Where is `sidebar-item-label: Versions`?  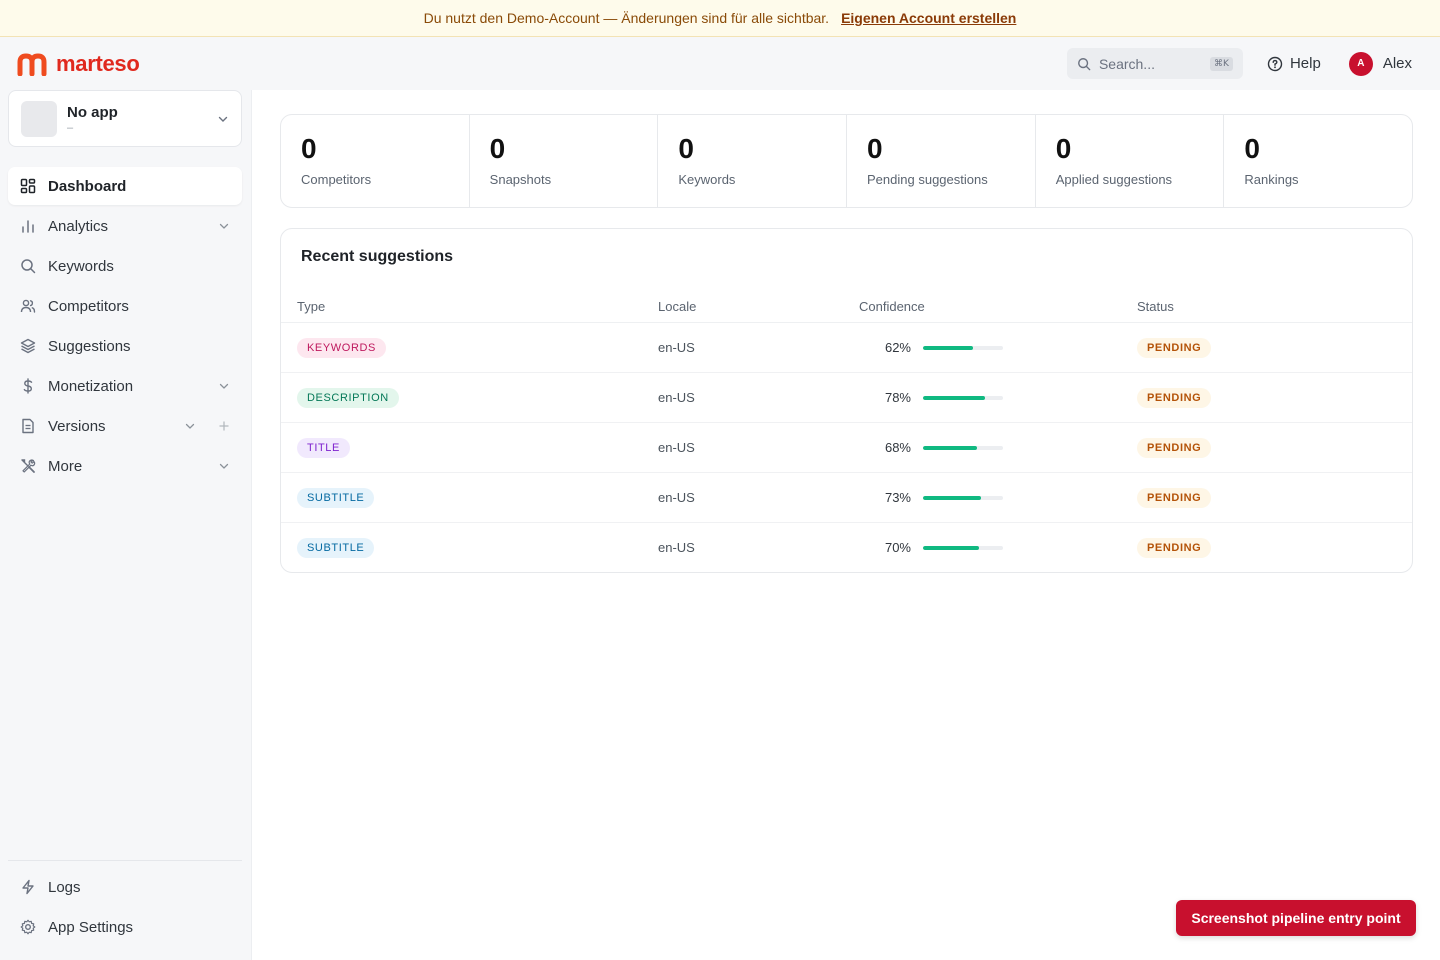 sidebar-item-label: Versions is located at coordinates (77, 426).